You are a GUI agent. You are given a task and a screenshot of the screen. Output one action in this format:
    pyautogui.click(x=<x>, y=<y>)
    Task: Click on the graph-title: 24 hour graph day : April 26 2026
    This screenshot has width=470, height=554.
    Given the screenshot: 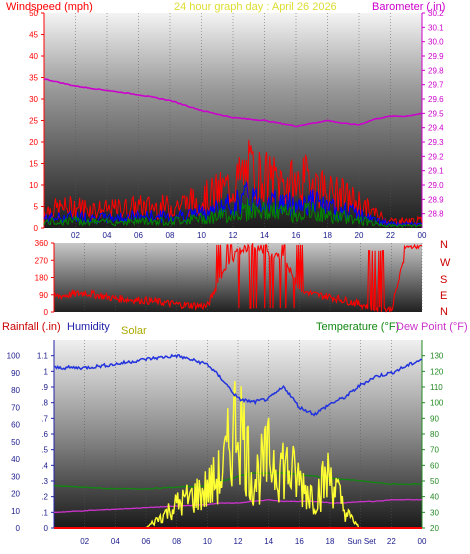 What is the action you would take?
    pyautogui.click(x=255, y=7)
    